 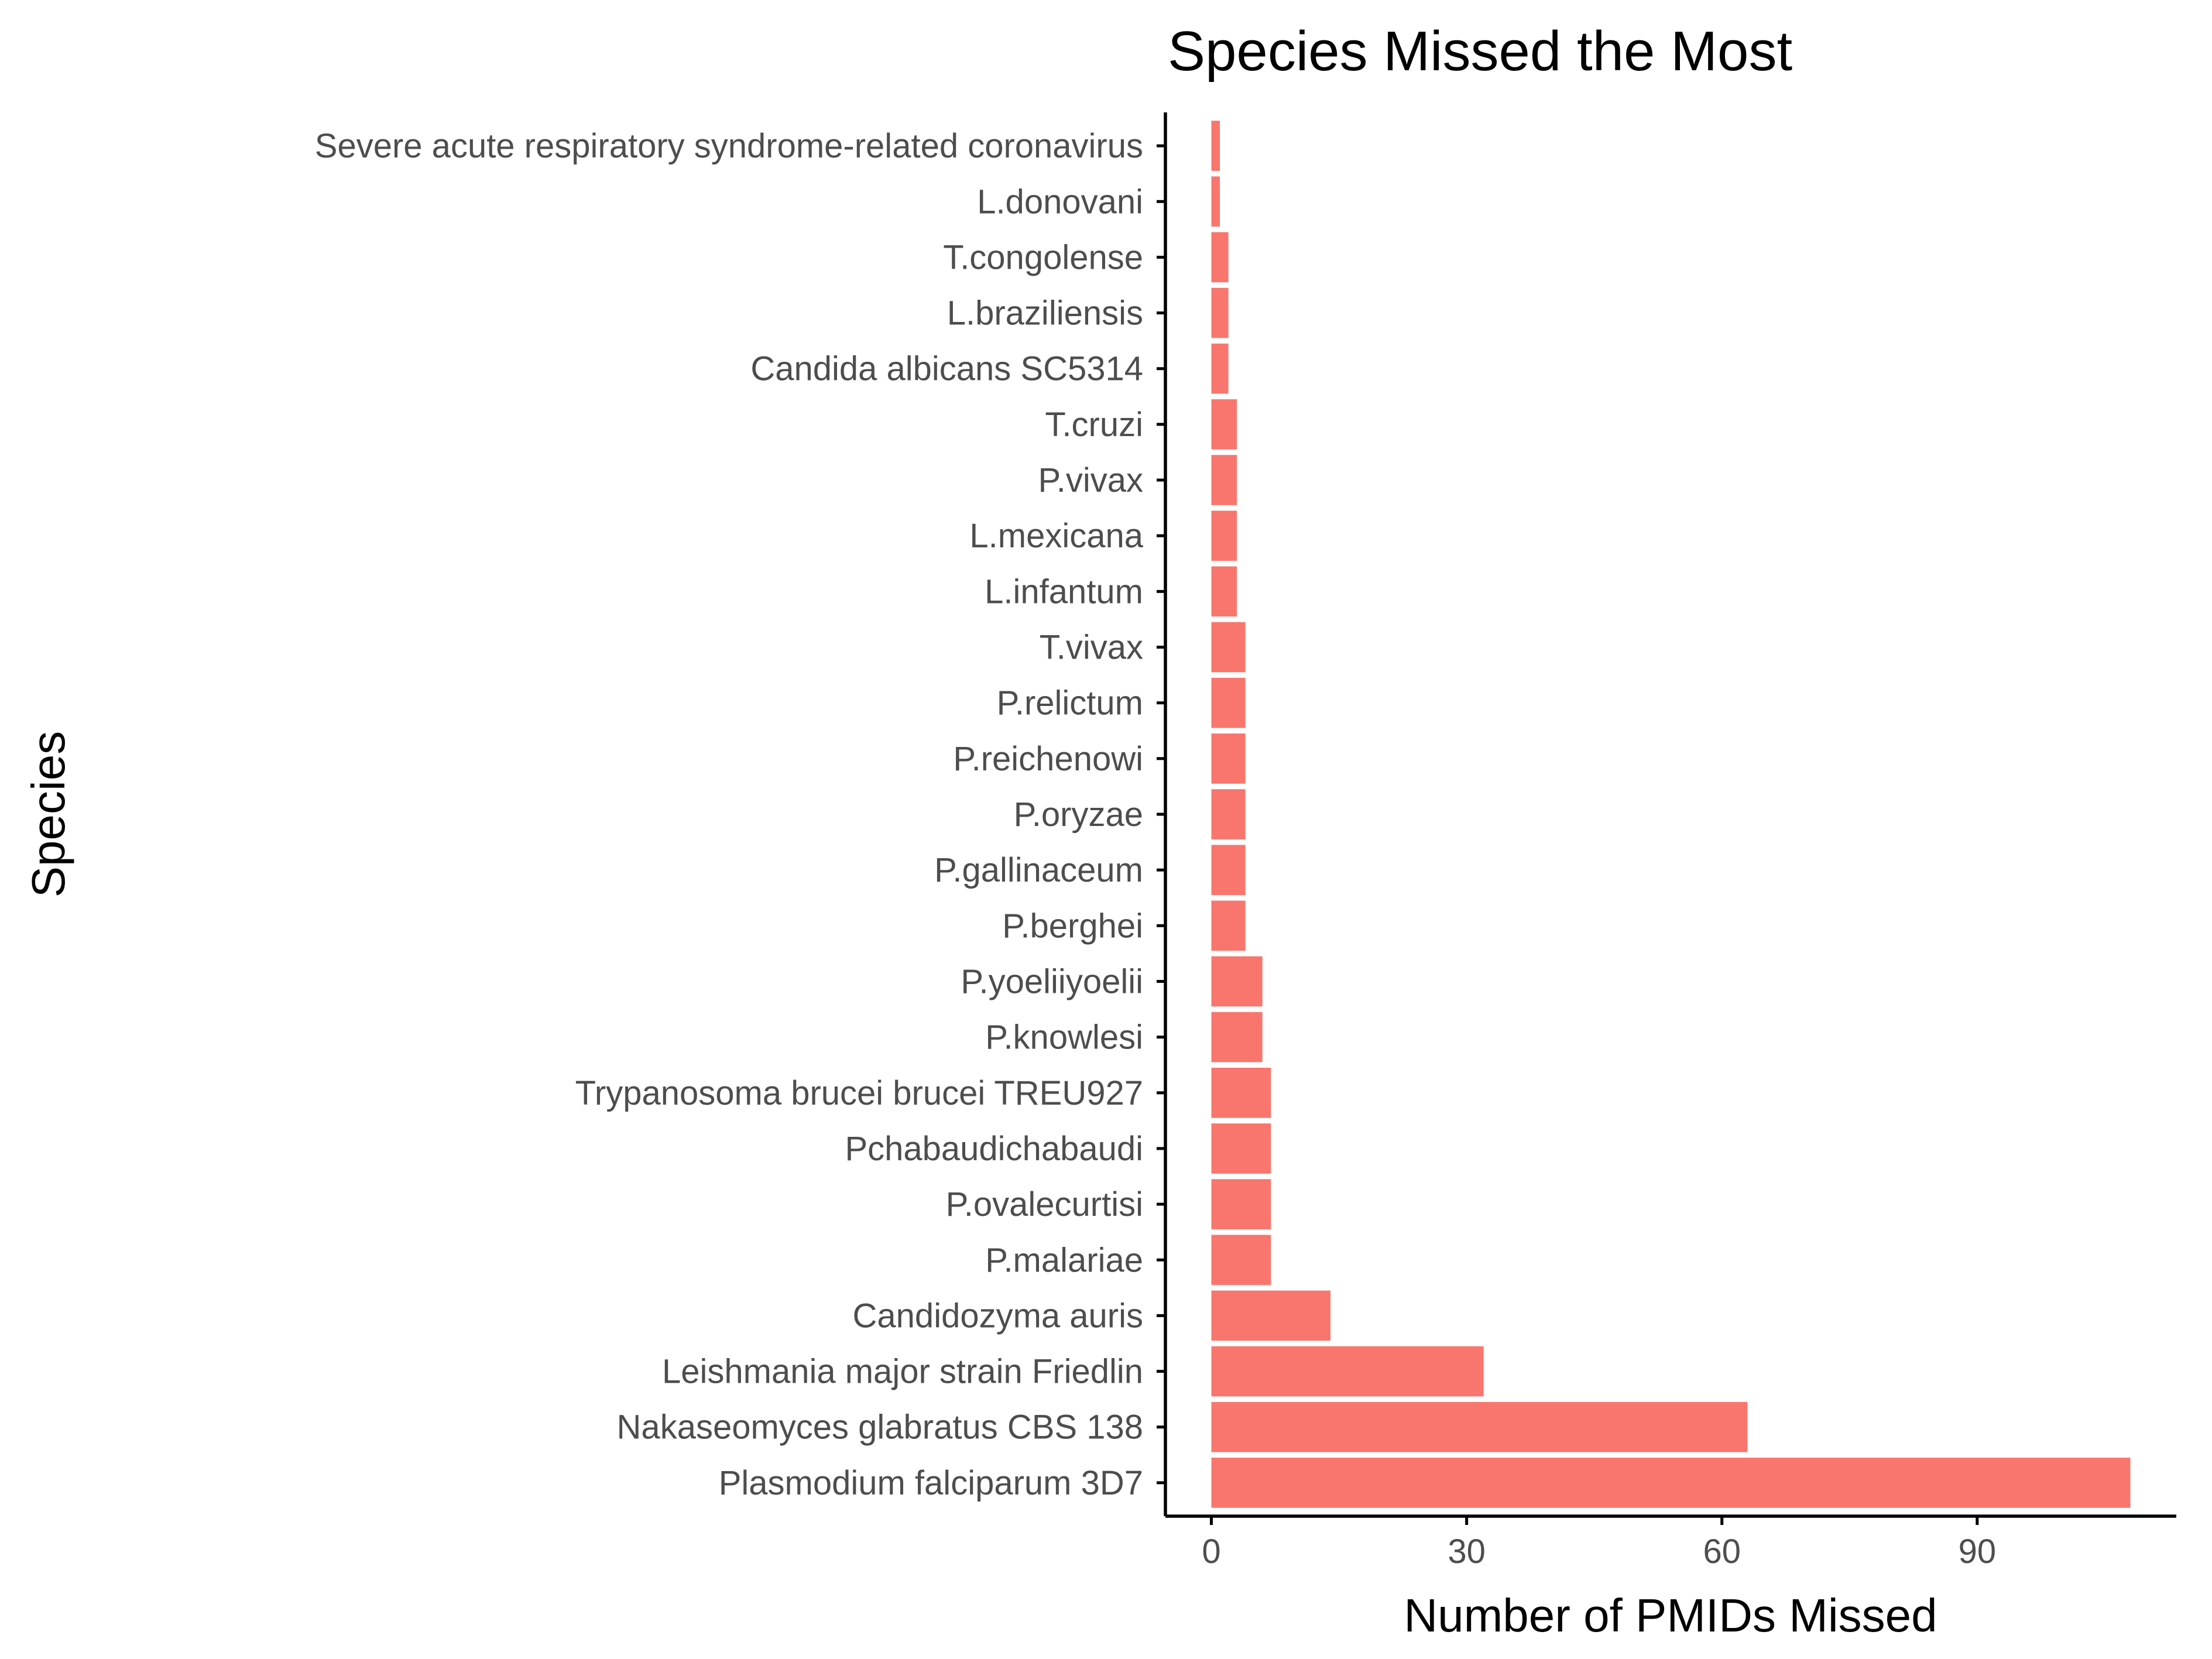 I want to click on y-tick-label-l-infantum: L.infantum, so click(x=1064, y=592).